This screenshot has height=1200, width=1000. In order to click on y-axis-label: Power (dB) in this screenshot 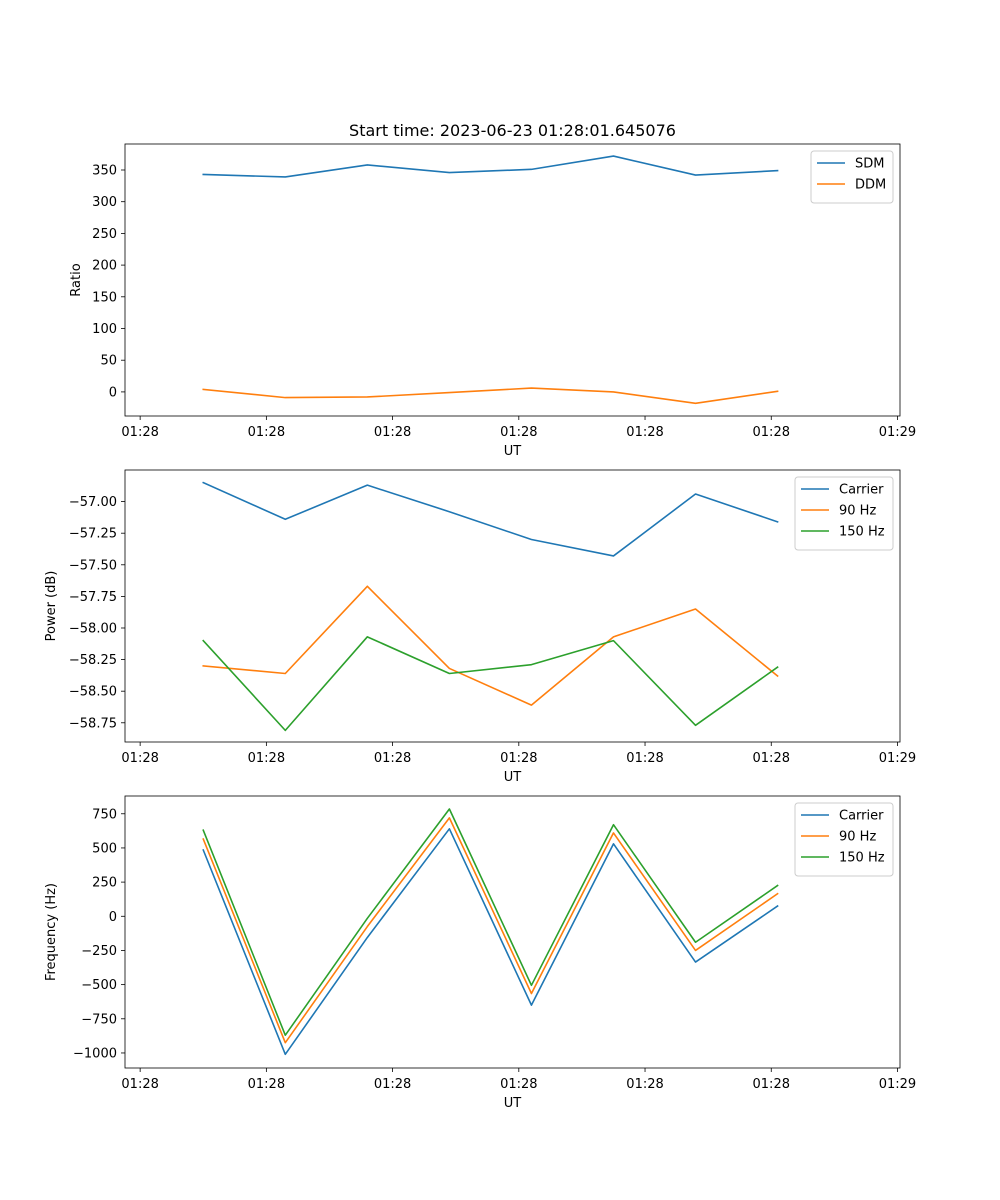, I will do `click(51, 606)`.